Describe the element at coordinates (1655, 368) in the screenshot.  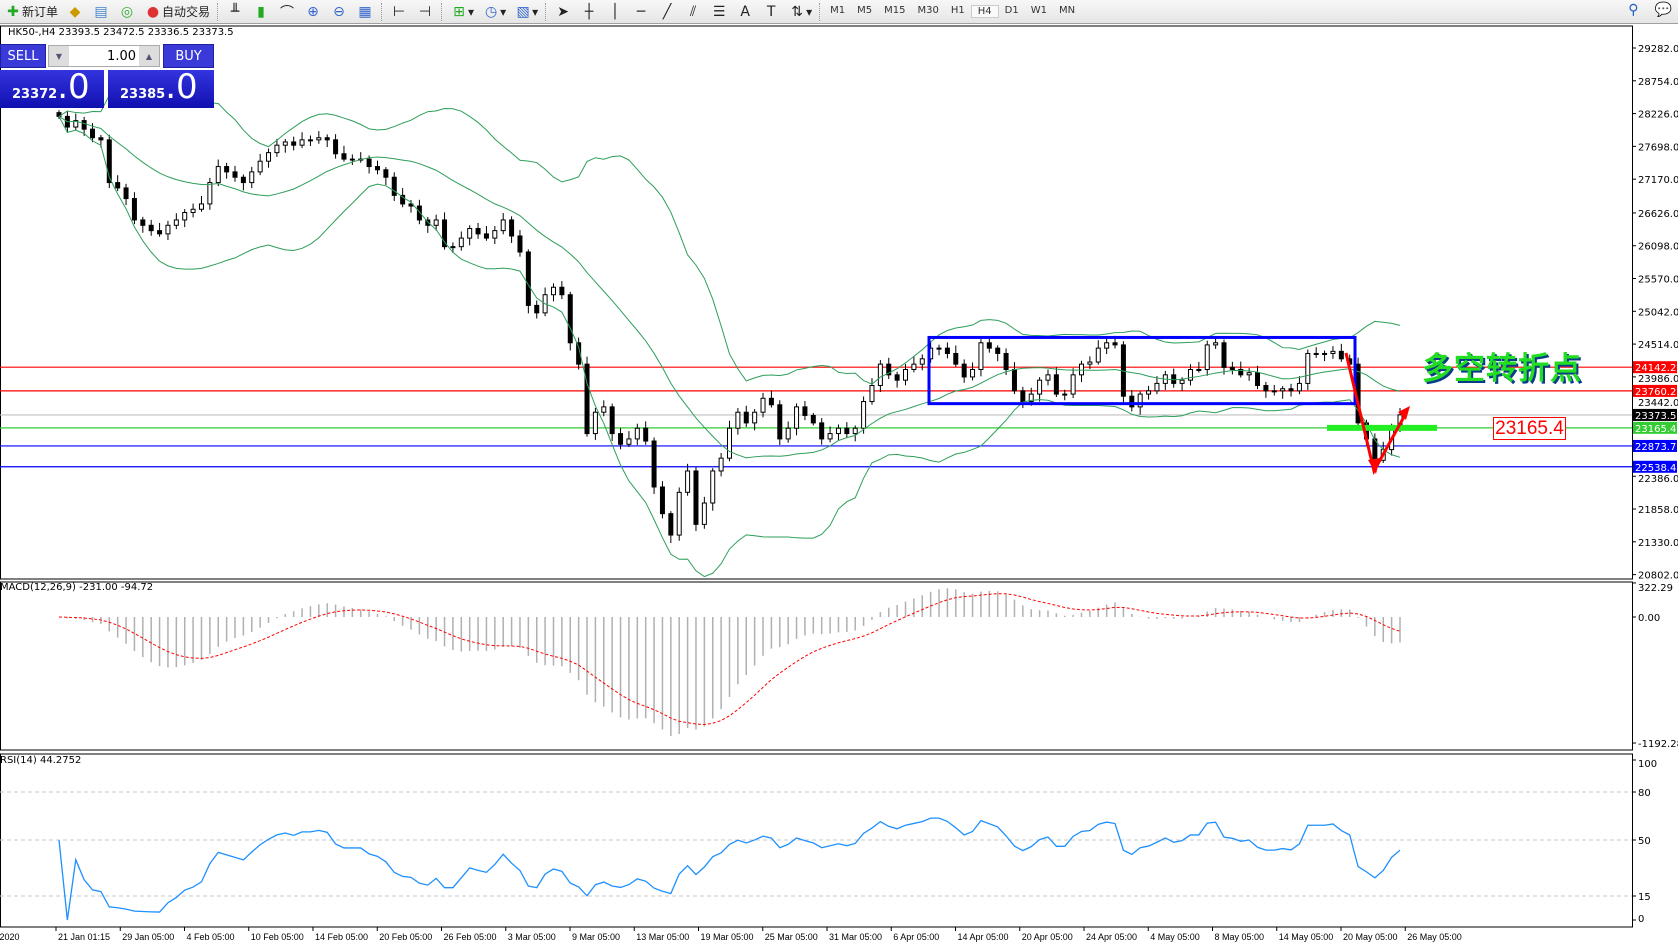
I see `price-line-label: 24142.2` at that location.